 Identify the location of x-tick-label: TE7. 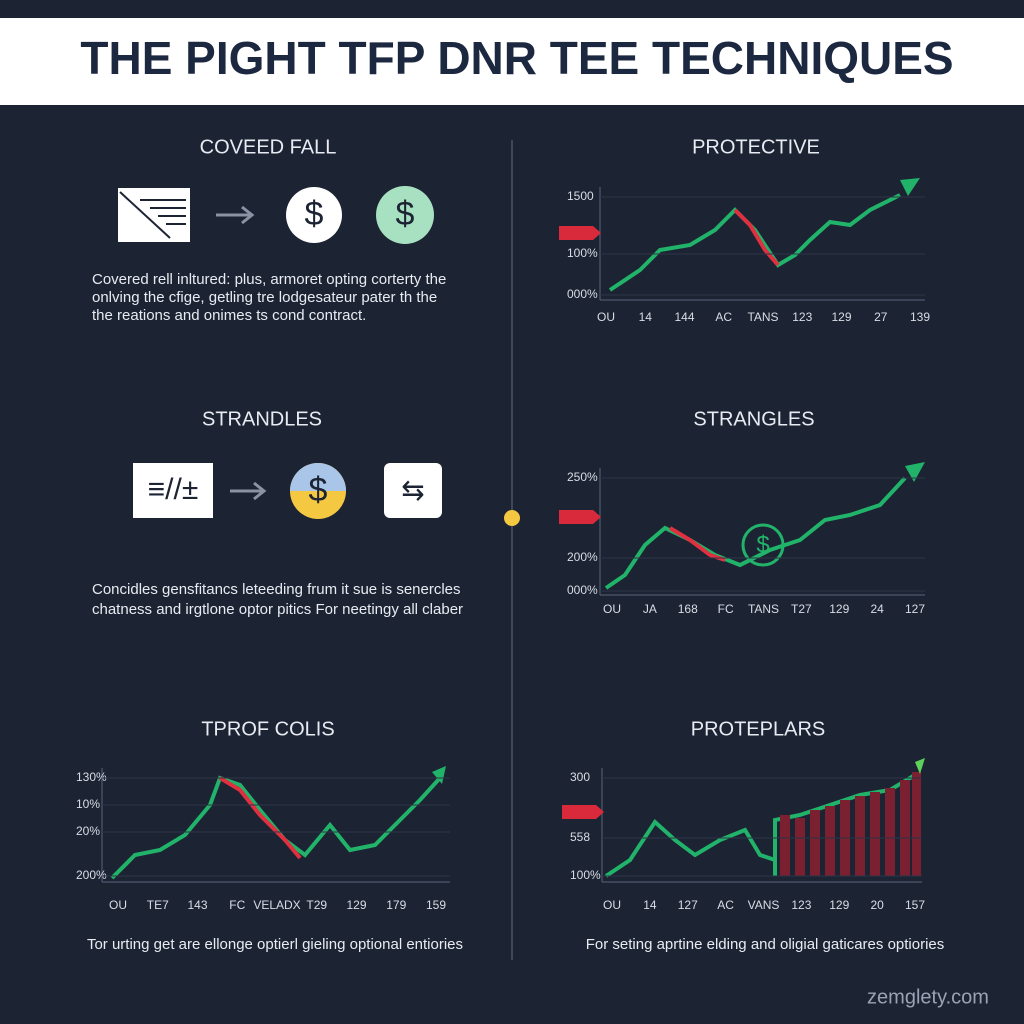
(158, 905).